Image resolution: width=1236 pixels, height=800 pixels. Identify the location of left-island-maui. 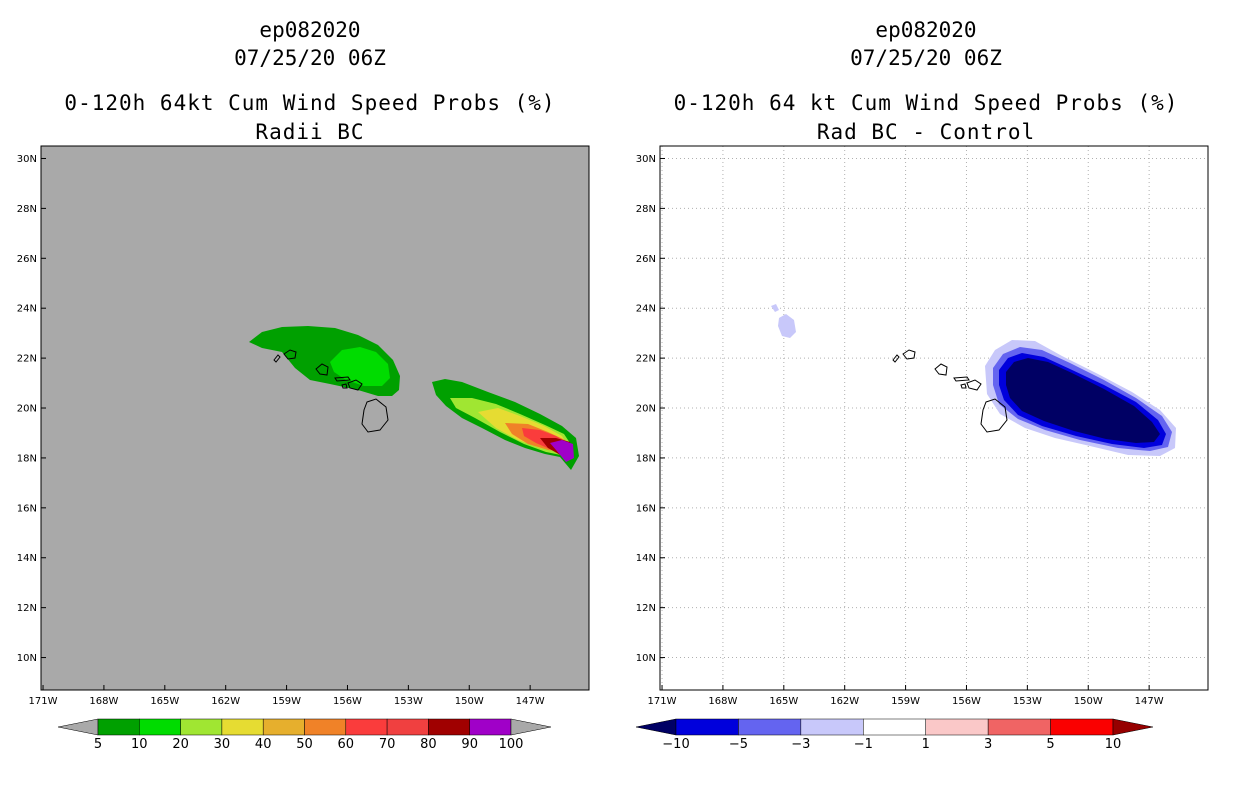
(355, 385).